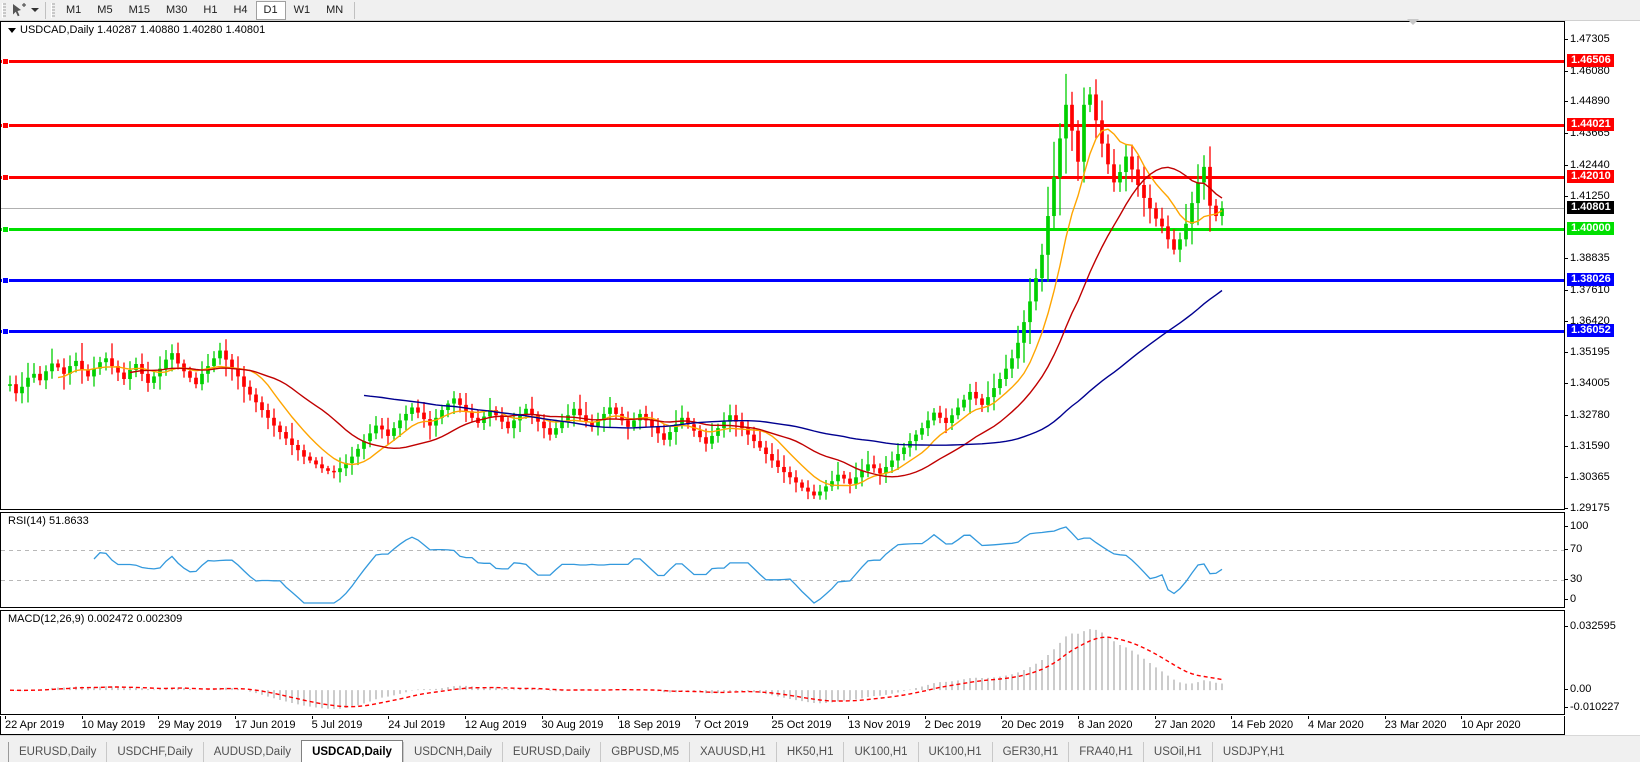  Describe the element at coordinates (5, 229) in the screenshot. I see `price-level-anchor-1.40000` at that location.